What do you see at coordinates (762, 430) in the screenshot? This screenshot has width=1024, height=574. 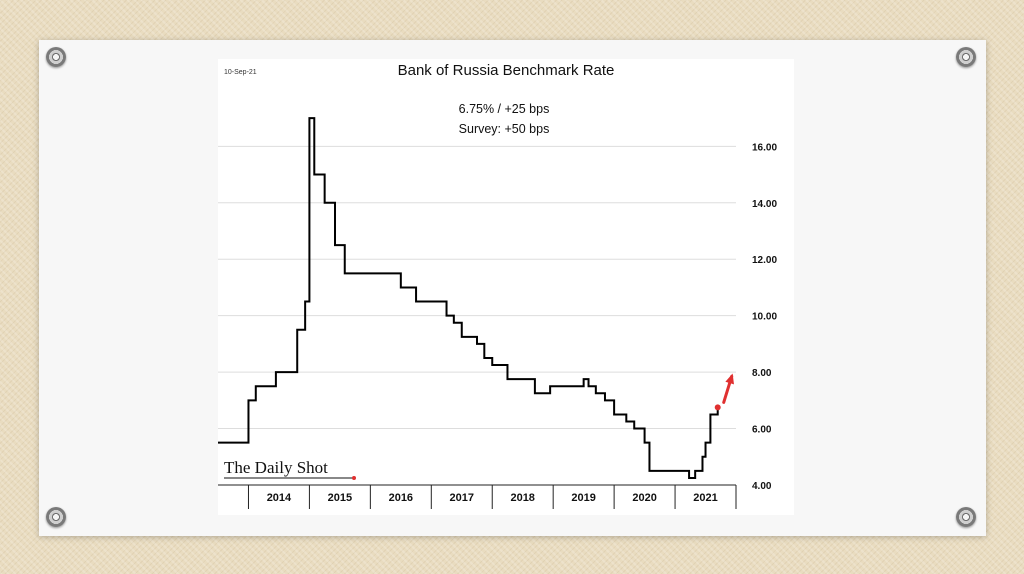 I see `y-tick-label: 6.00` at bounding box center [762, 430].